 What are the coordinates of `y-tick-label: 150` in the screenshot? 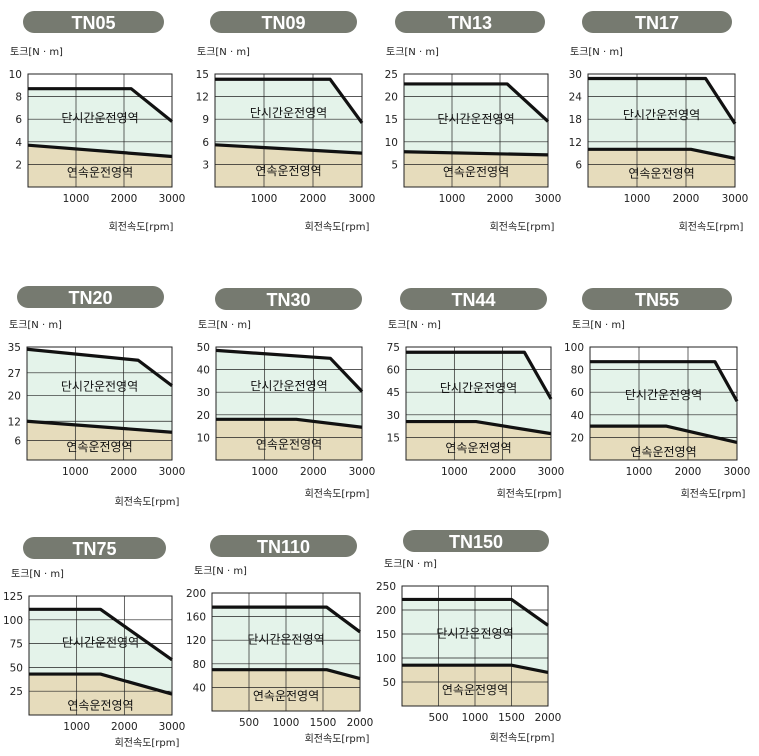 It's located at (386, 635).